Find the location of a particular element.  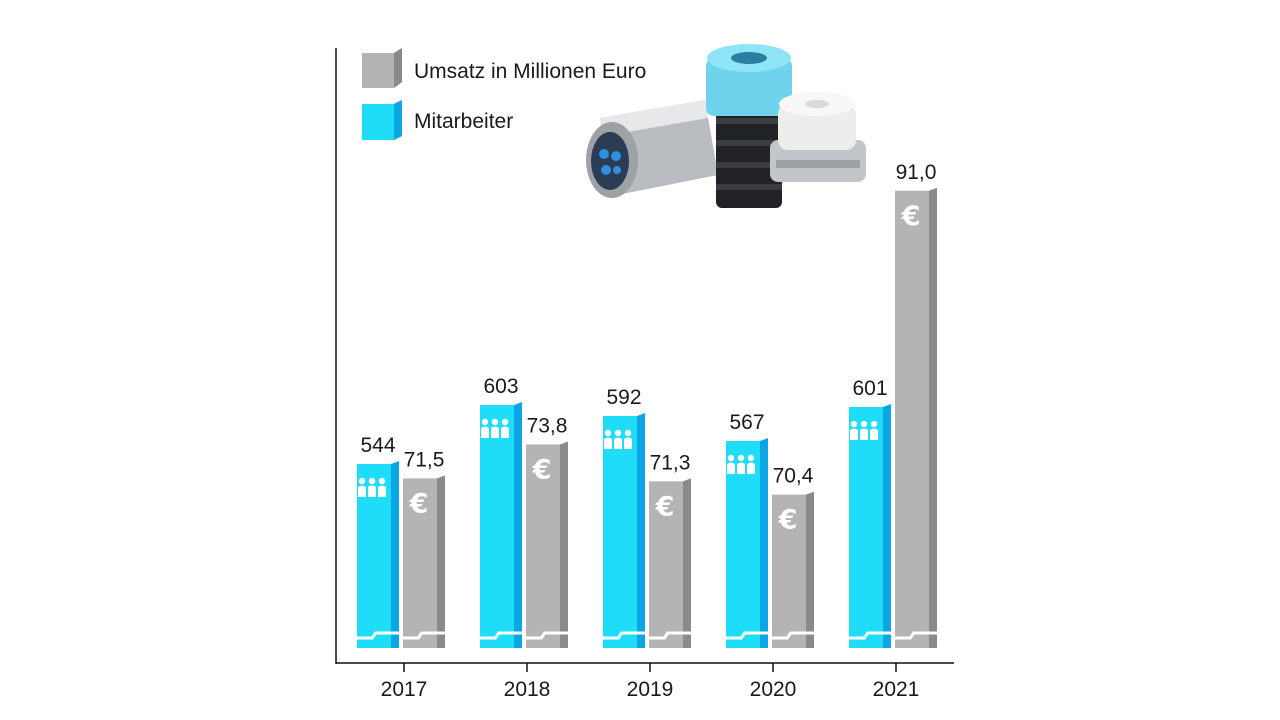

bar-umsatz-2021: €91,0 is located at coordinates (916, 404).